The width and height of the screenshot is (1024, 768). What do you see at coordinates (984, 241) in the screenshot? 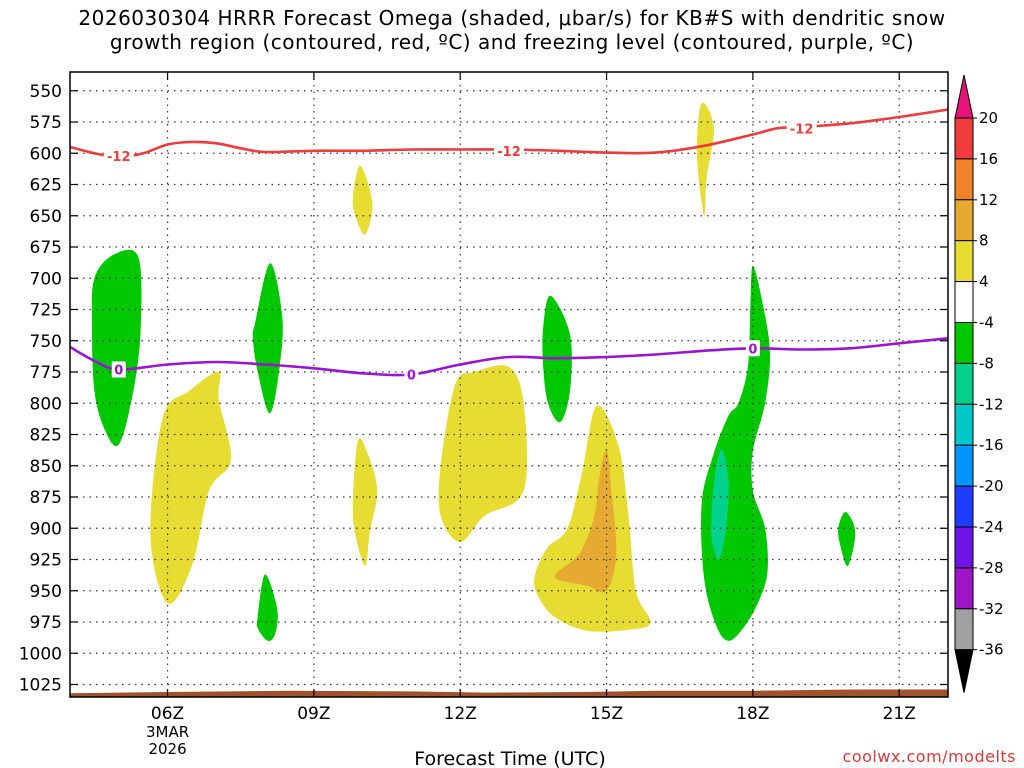
I see `colorbar-label-8: 8` at bounding box center [984, 241].